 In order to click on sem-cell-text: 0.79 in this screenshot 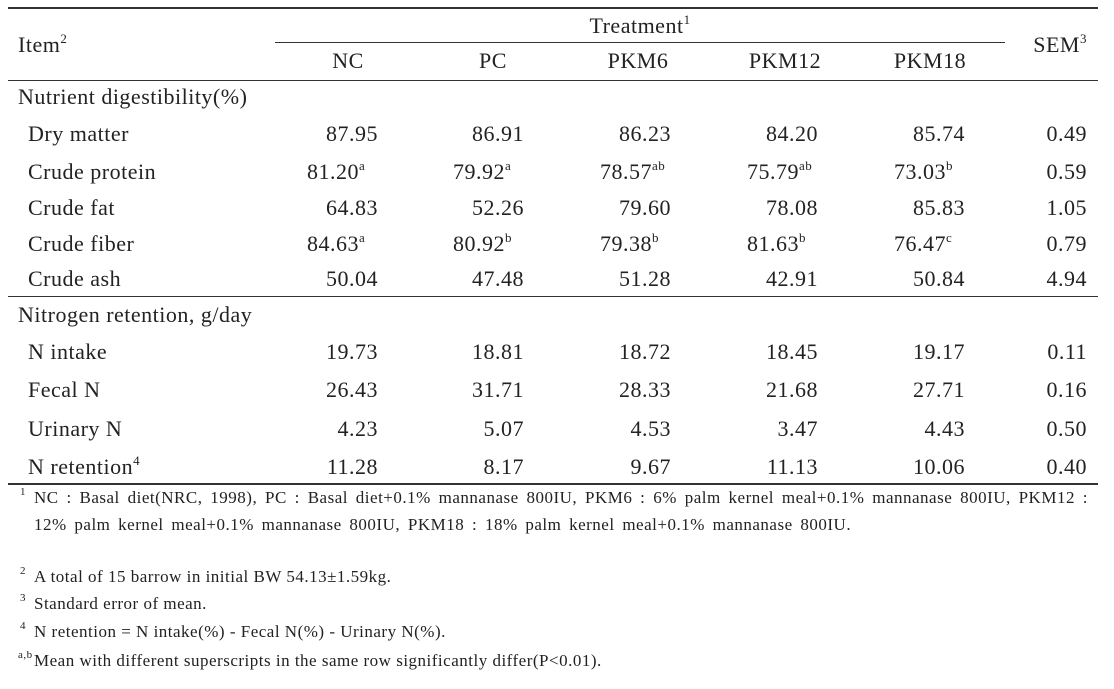, I will do `click(1066, 243)`.